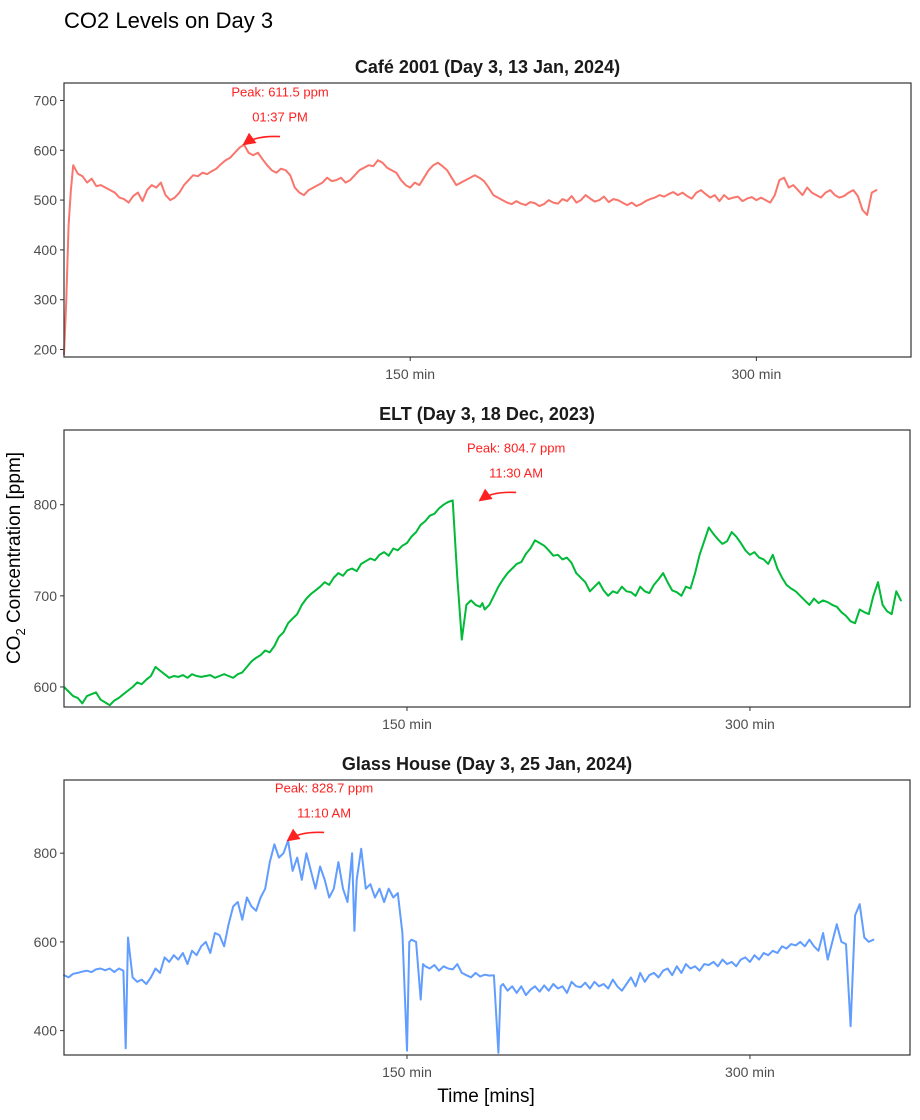 This screenshot has height=1120, width=920. Describe the element at coordinates (169, 20) in the screenshot. I see `figure-title: CO2 Levels on Day 3` at that location.